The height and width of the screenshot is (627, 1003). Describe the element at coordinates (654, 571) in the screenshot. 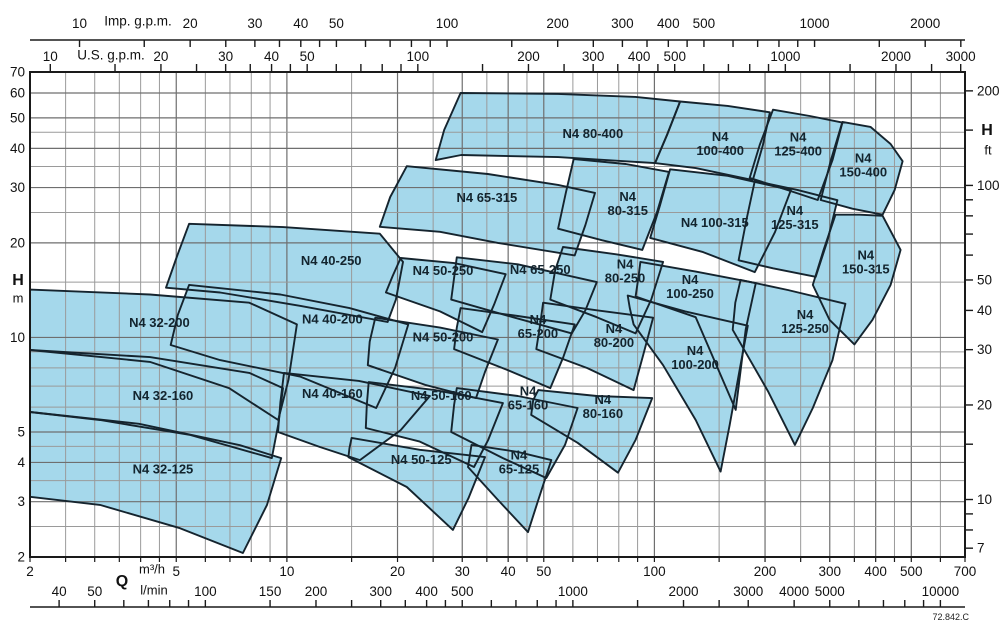

I see `flow-m3h-tick-label: 100` at that location.